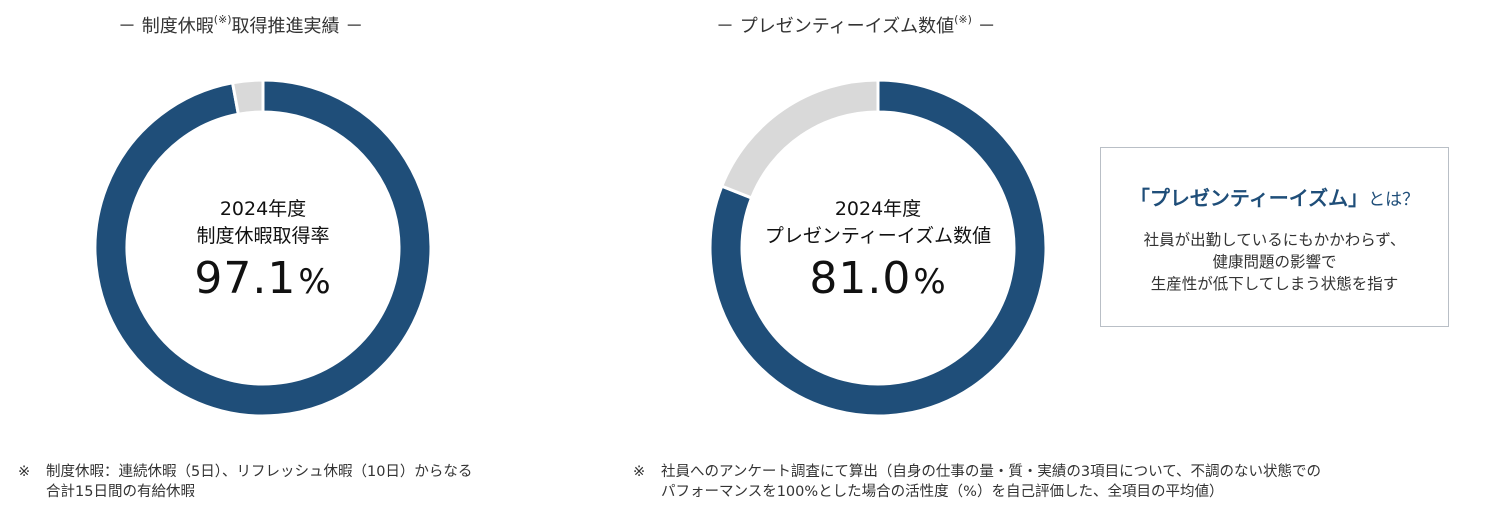 Image resolution: width=1486 pixels, height=521 pixels. I want to click on definition-heading: 「プレゼンティーイズム」とは？, so click(1274, 196).